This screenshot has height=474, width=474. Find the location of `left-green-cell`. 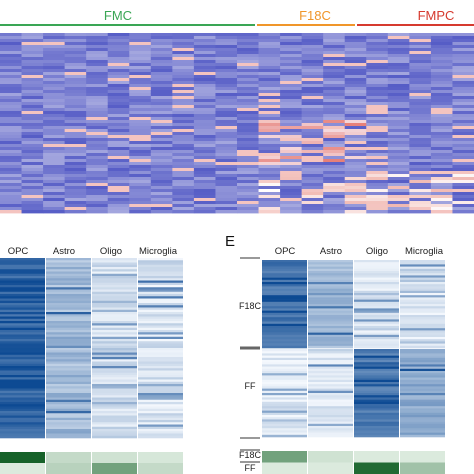

left-green-cell is located at coordinates (68, 458).